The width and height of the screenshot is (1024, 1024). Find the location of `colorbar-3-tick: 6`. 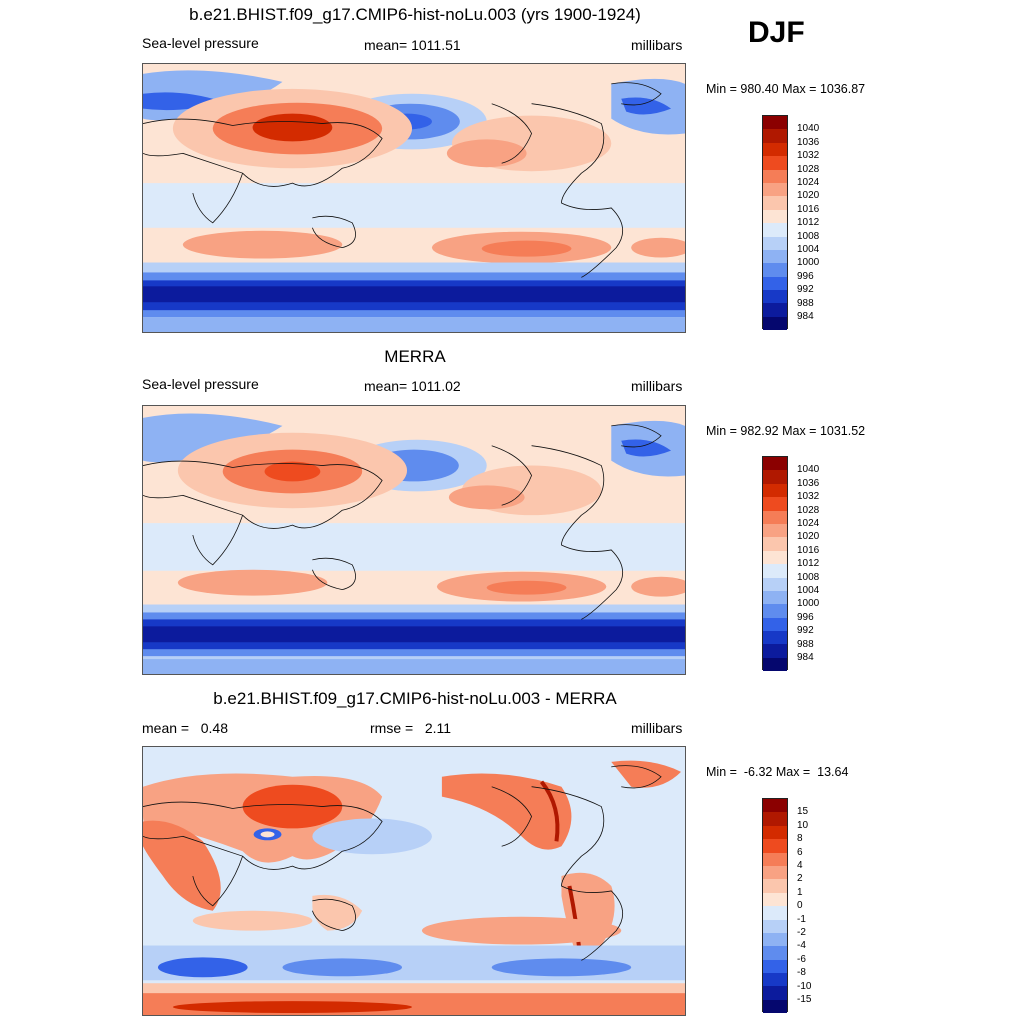

colorbar-3-tick: 6 is located at coordinates (800, 852).